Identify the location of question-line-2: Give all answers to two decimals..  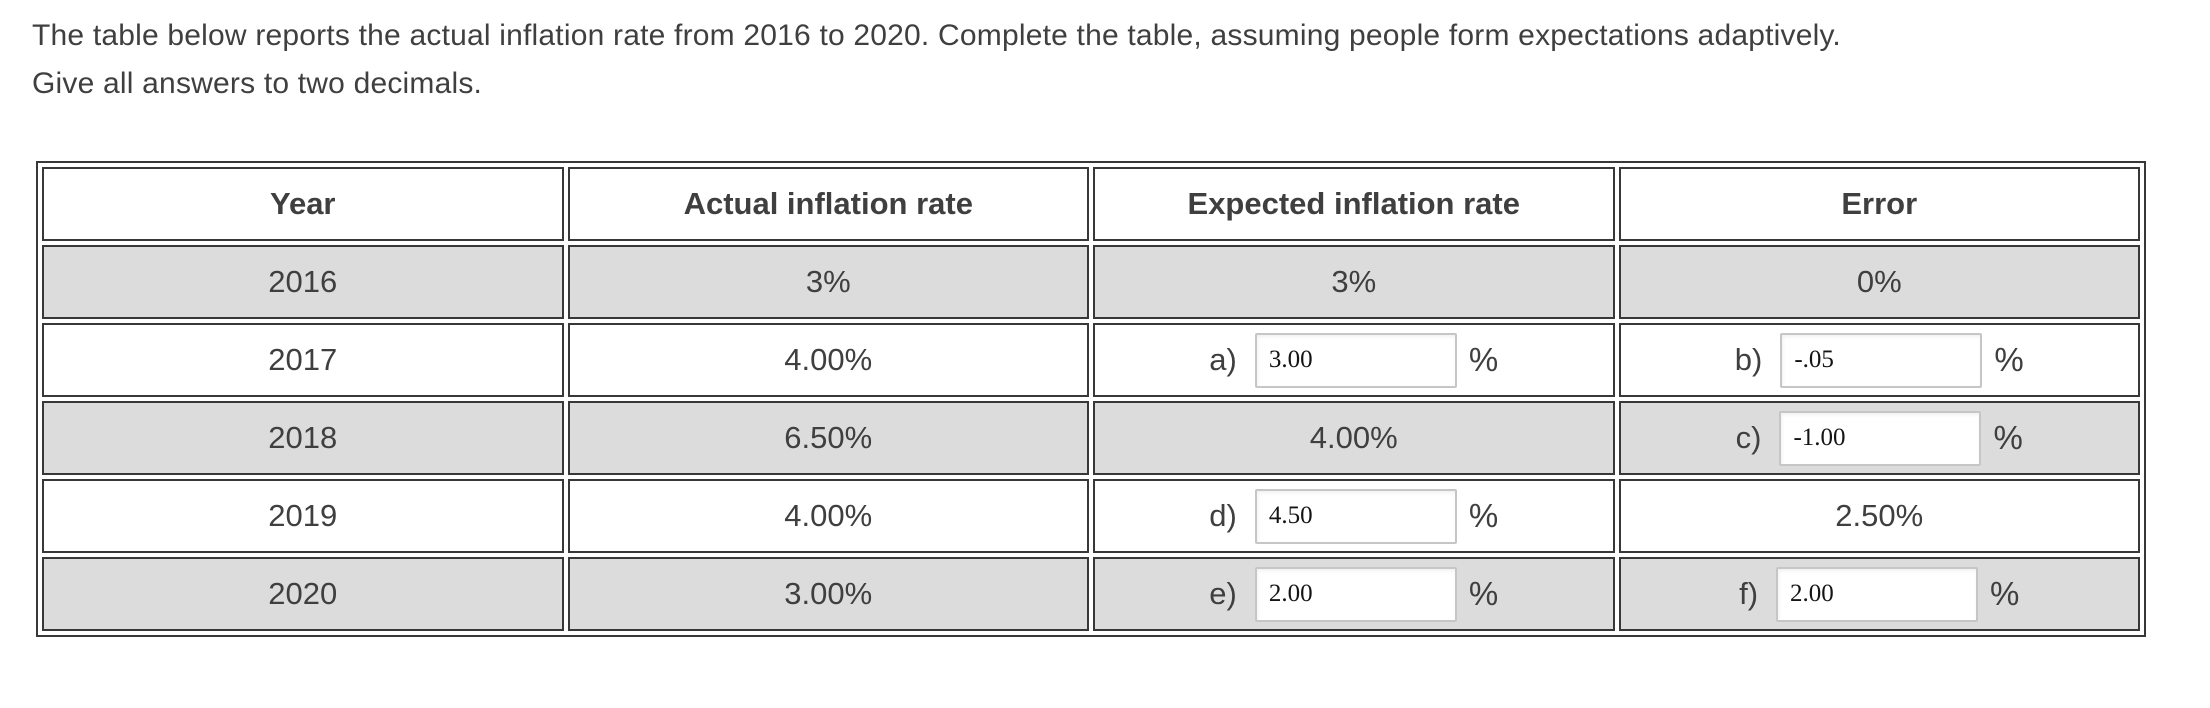
(257, 83).